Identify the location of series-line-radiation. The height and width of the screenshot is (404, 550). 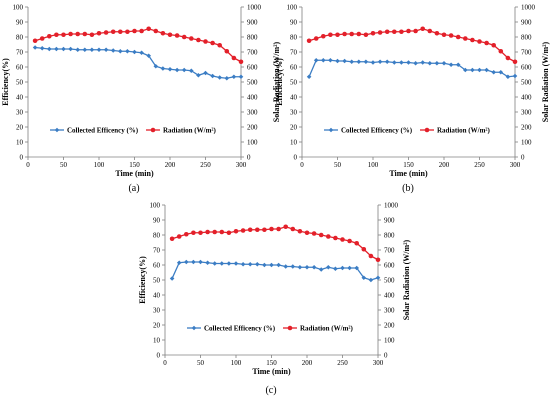
(275, 243).